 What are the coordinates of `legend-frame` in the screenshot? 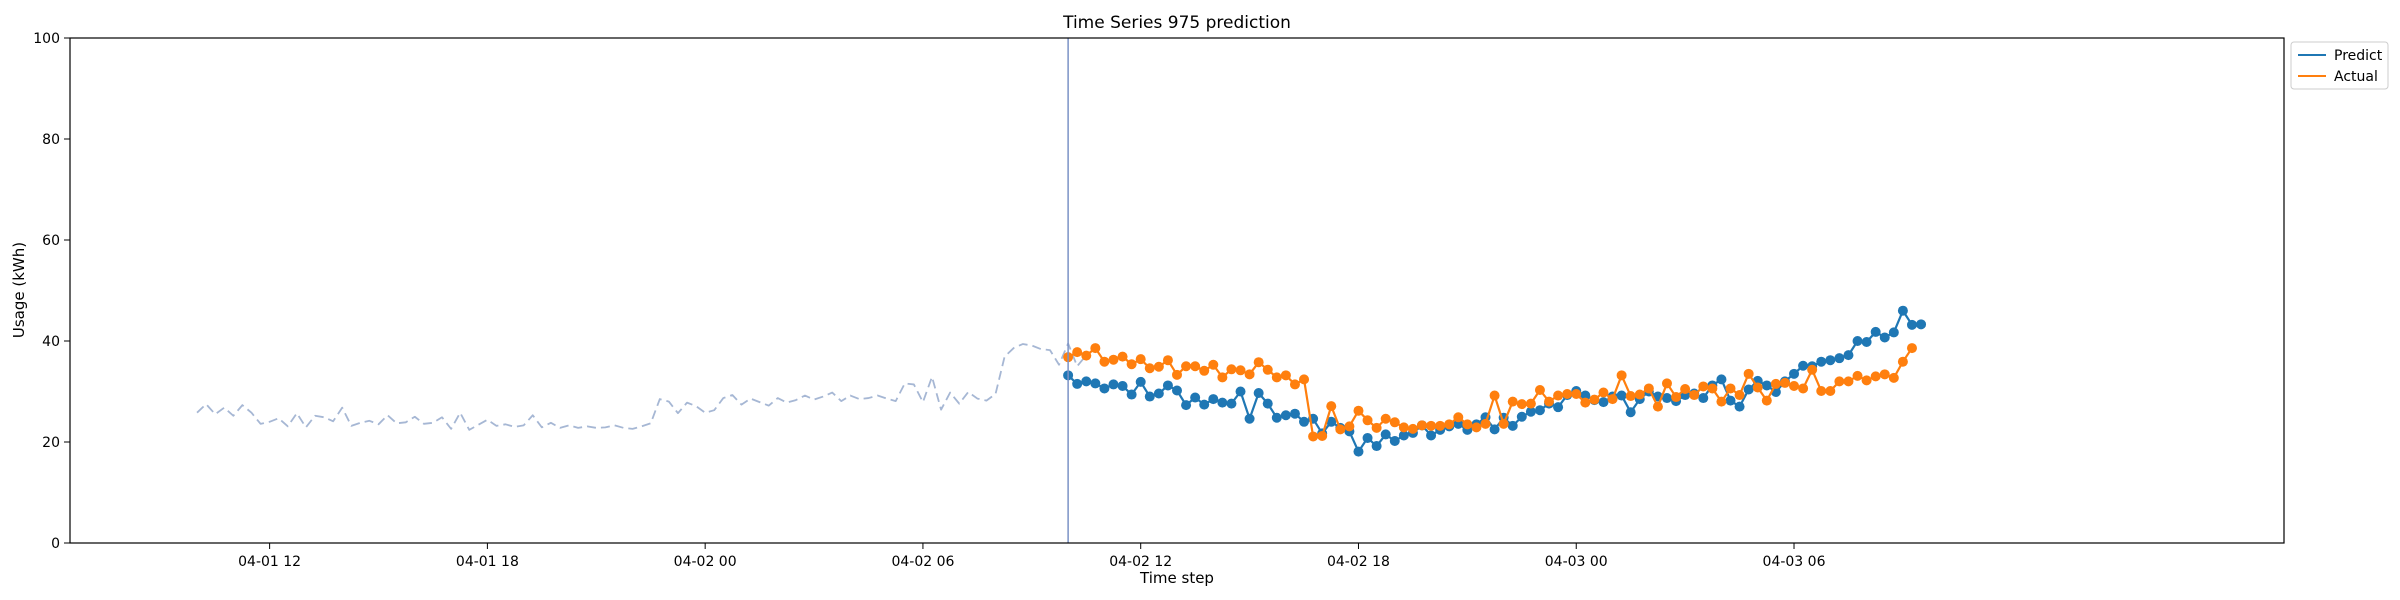 It's located at (2339, 65).